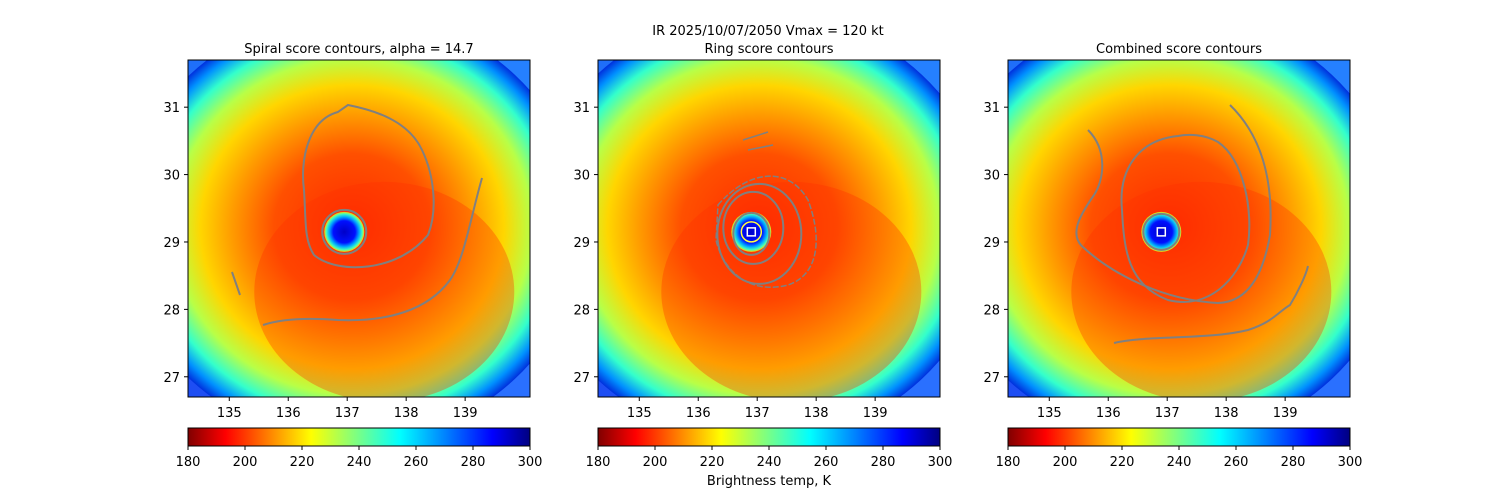 Image resolution: width=1500 pixels, height=500 pixels. What do you see at coordinates (358, 49) in the screenshot?
I see `panel-1-title: Spiral score contours, alpha = 14.7` at bounding box center [358, 49].